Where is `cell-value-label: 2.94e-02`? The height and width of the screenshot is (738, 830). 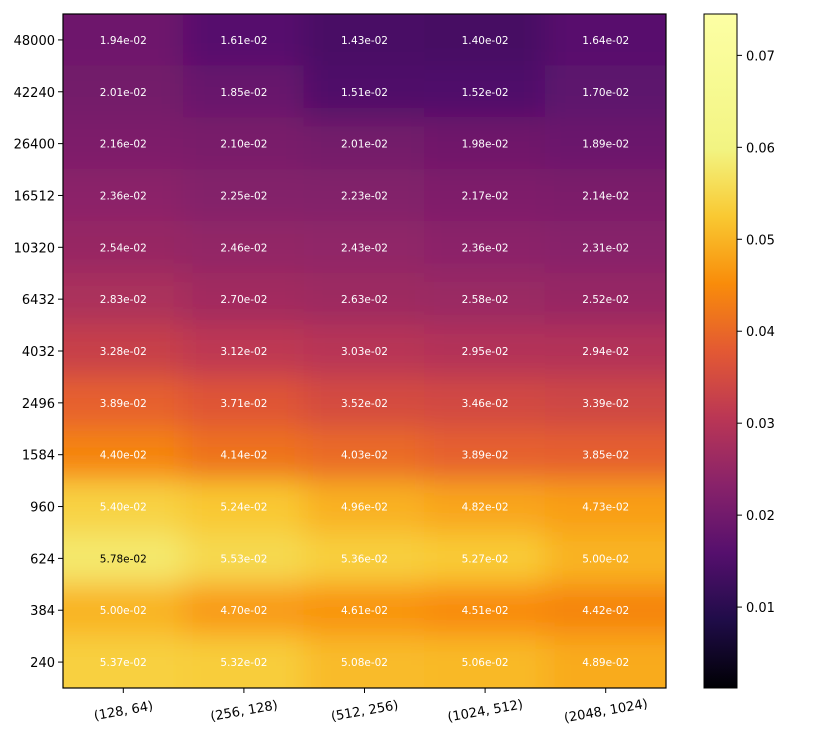
cell-value-label: 2.94e-02 is located at coordinates (605, 352).